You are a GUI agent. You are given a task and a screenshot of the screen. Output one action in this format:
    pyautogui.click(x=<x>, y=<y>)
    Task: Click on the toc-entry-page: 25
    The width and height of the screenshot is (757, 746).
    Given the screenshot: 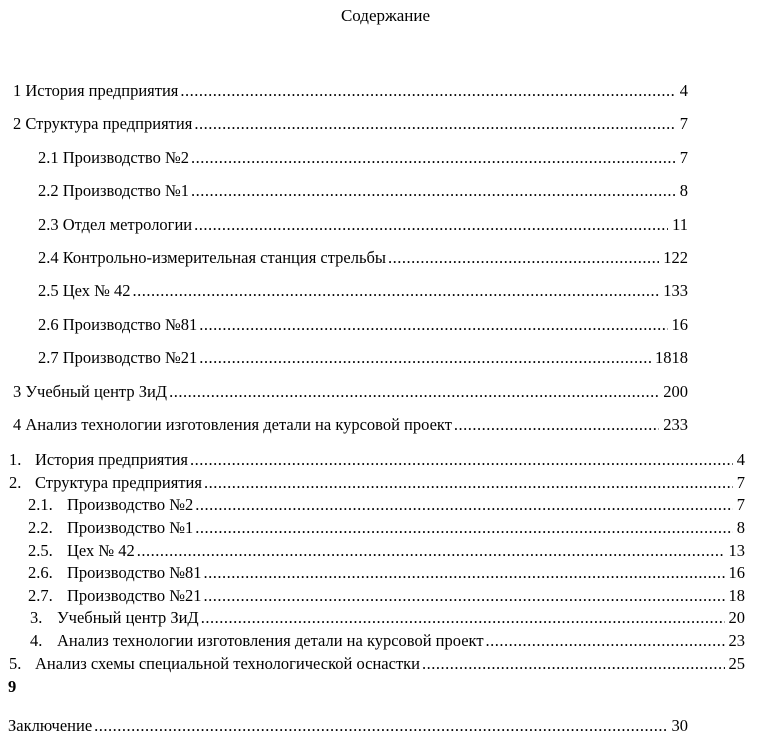 What is the action you would take?
    pyautogui.click(x=737, y=663)
    